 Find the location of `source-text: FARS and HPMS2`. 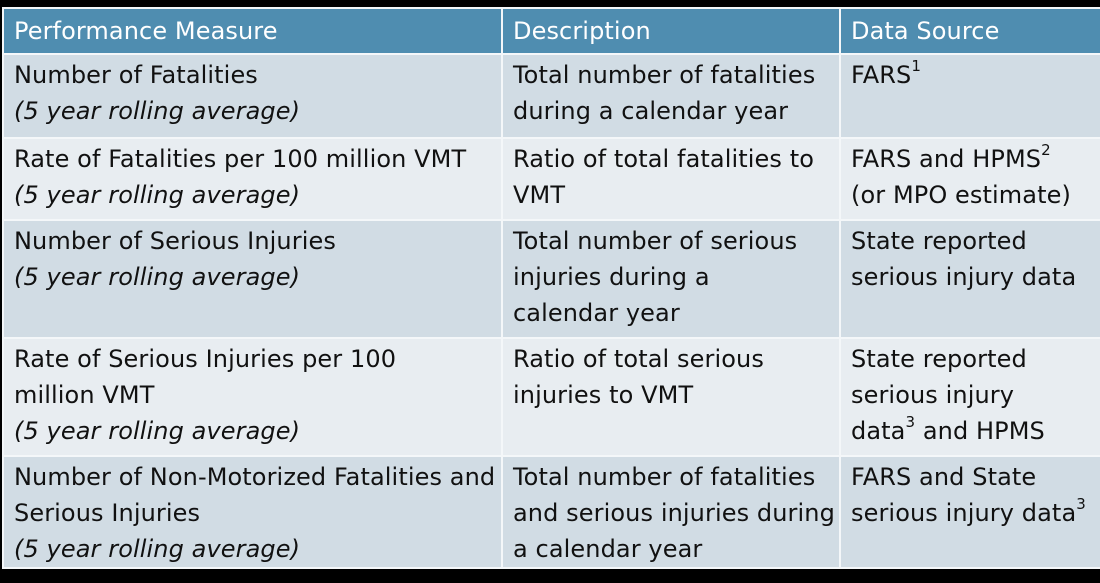

source-text: FARS and HPMS2 is located at coordinates (975, 159).